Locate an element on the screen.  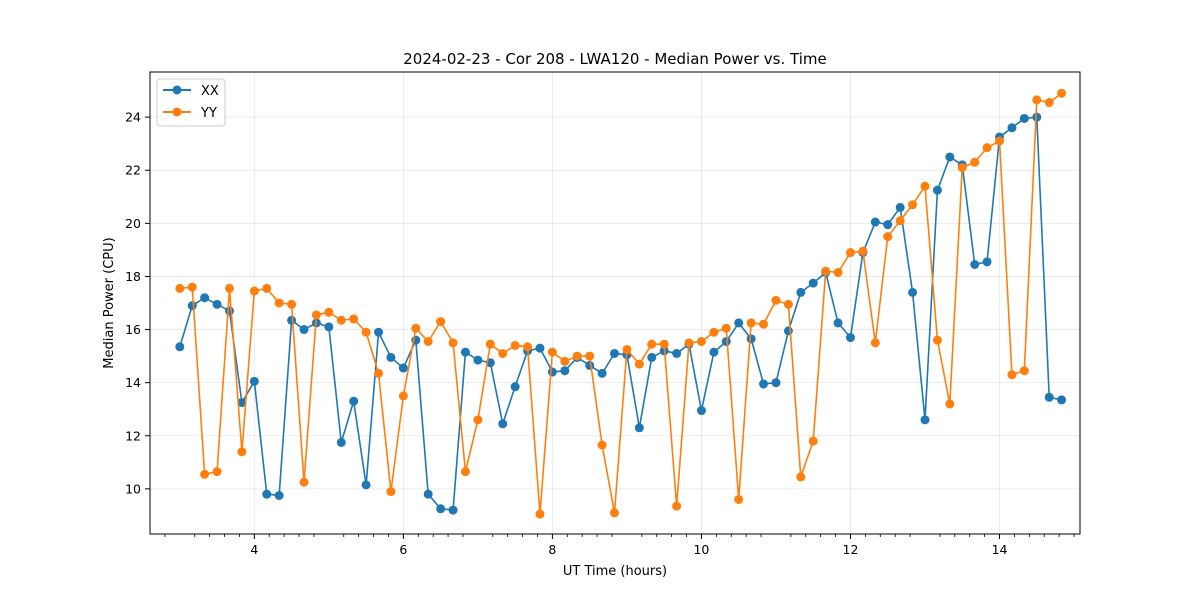
y-tick-label: 18 is located at coordinates (133, 276).